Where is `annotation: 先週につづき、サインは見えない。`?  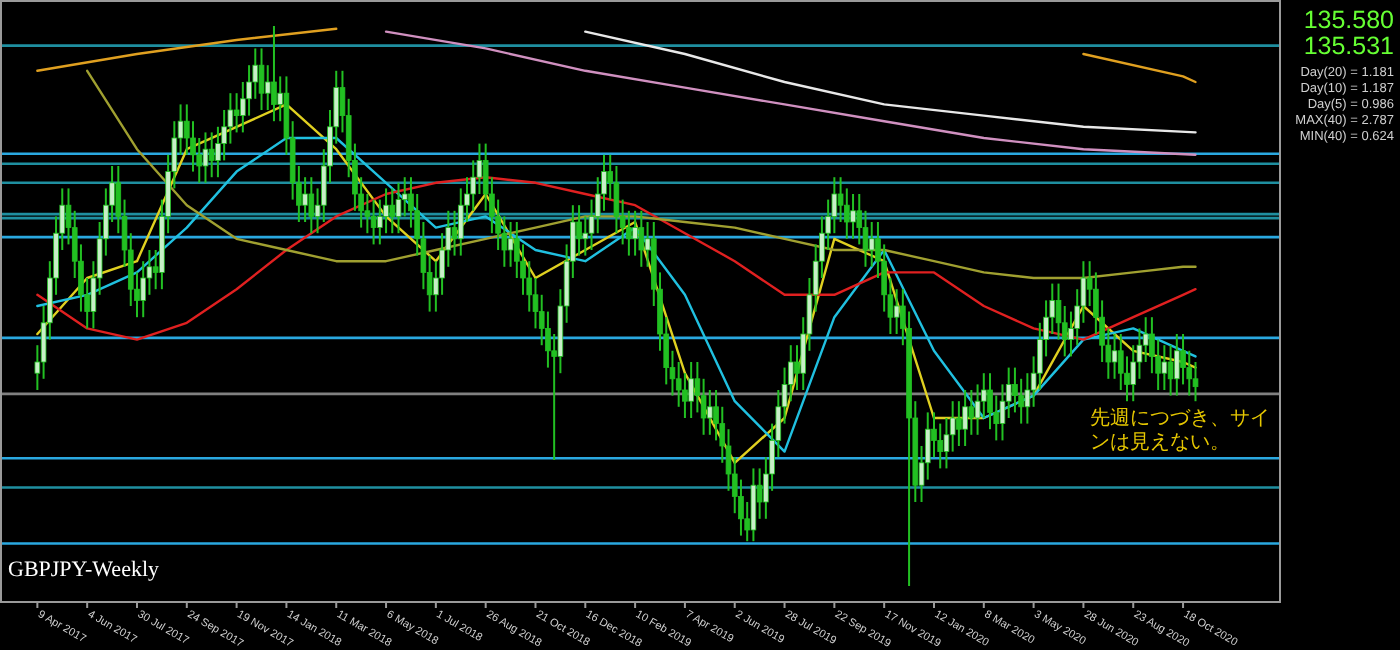 annotation: 先週につづき、サインは見えない。 is located at coordinates (1180, 430).